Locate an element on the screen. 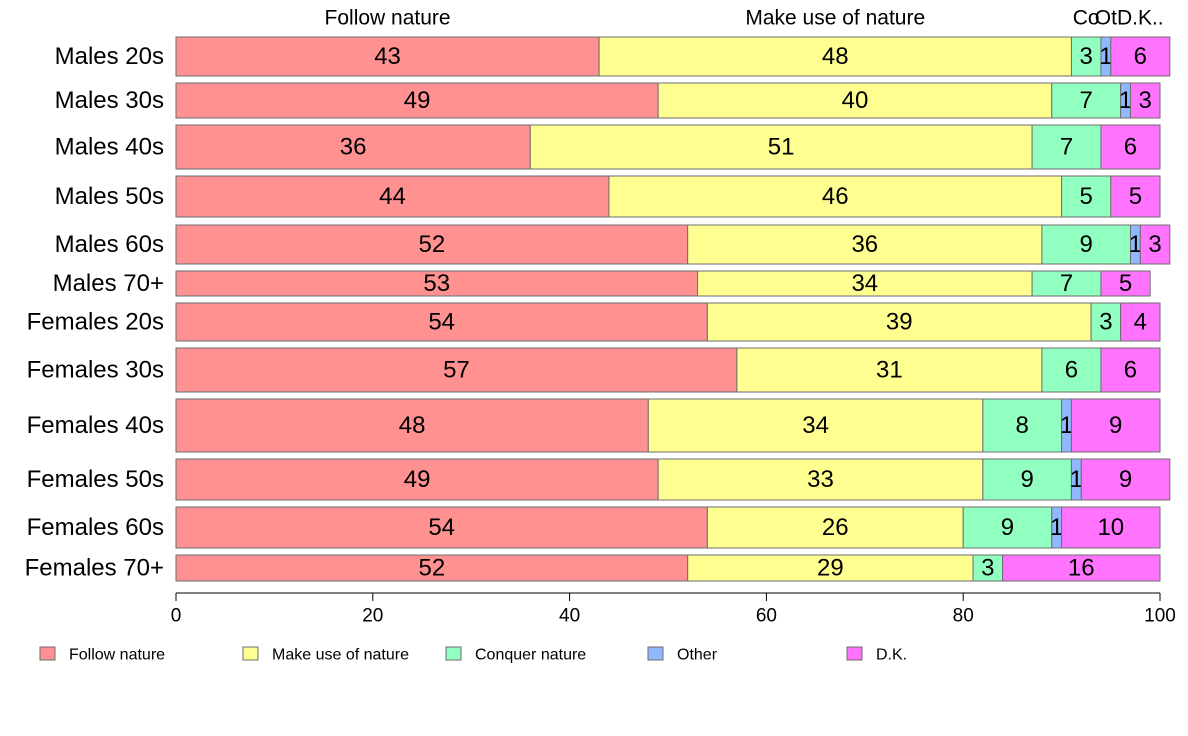  data-label: 16 is located at coordinates (1081, 568).